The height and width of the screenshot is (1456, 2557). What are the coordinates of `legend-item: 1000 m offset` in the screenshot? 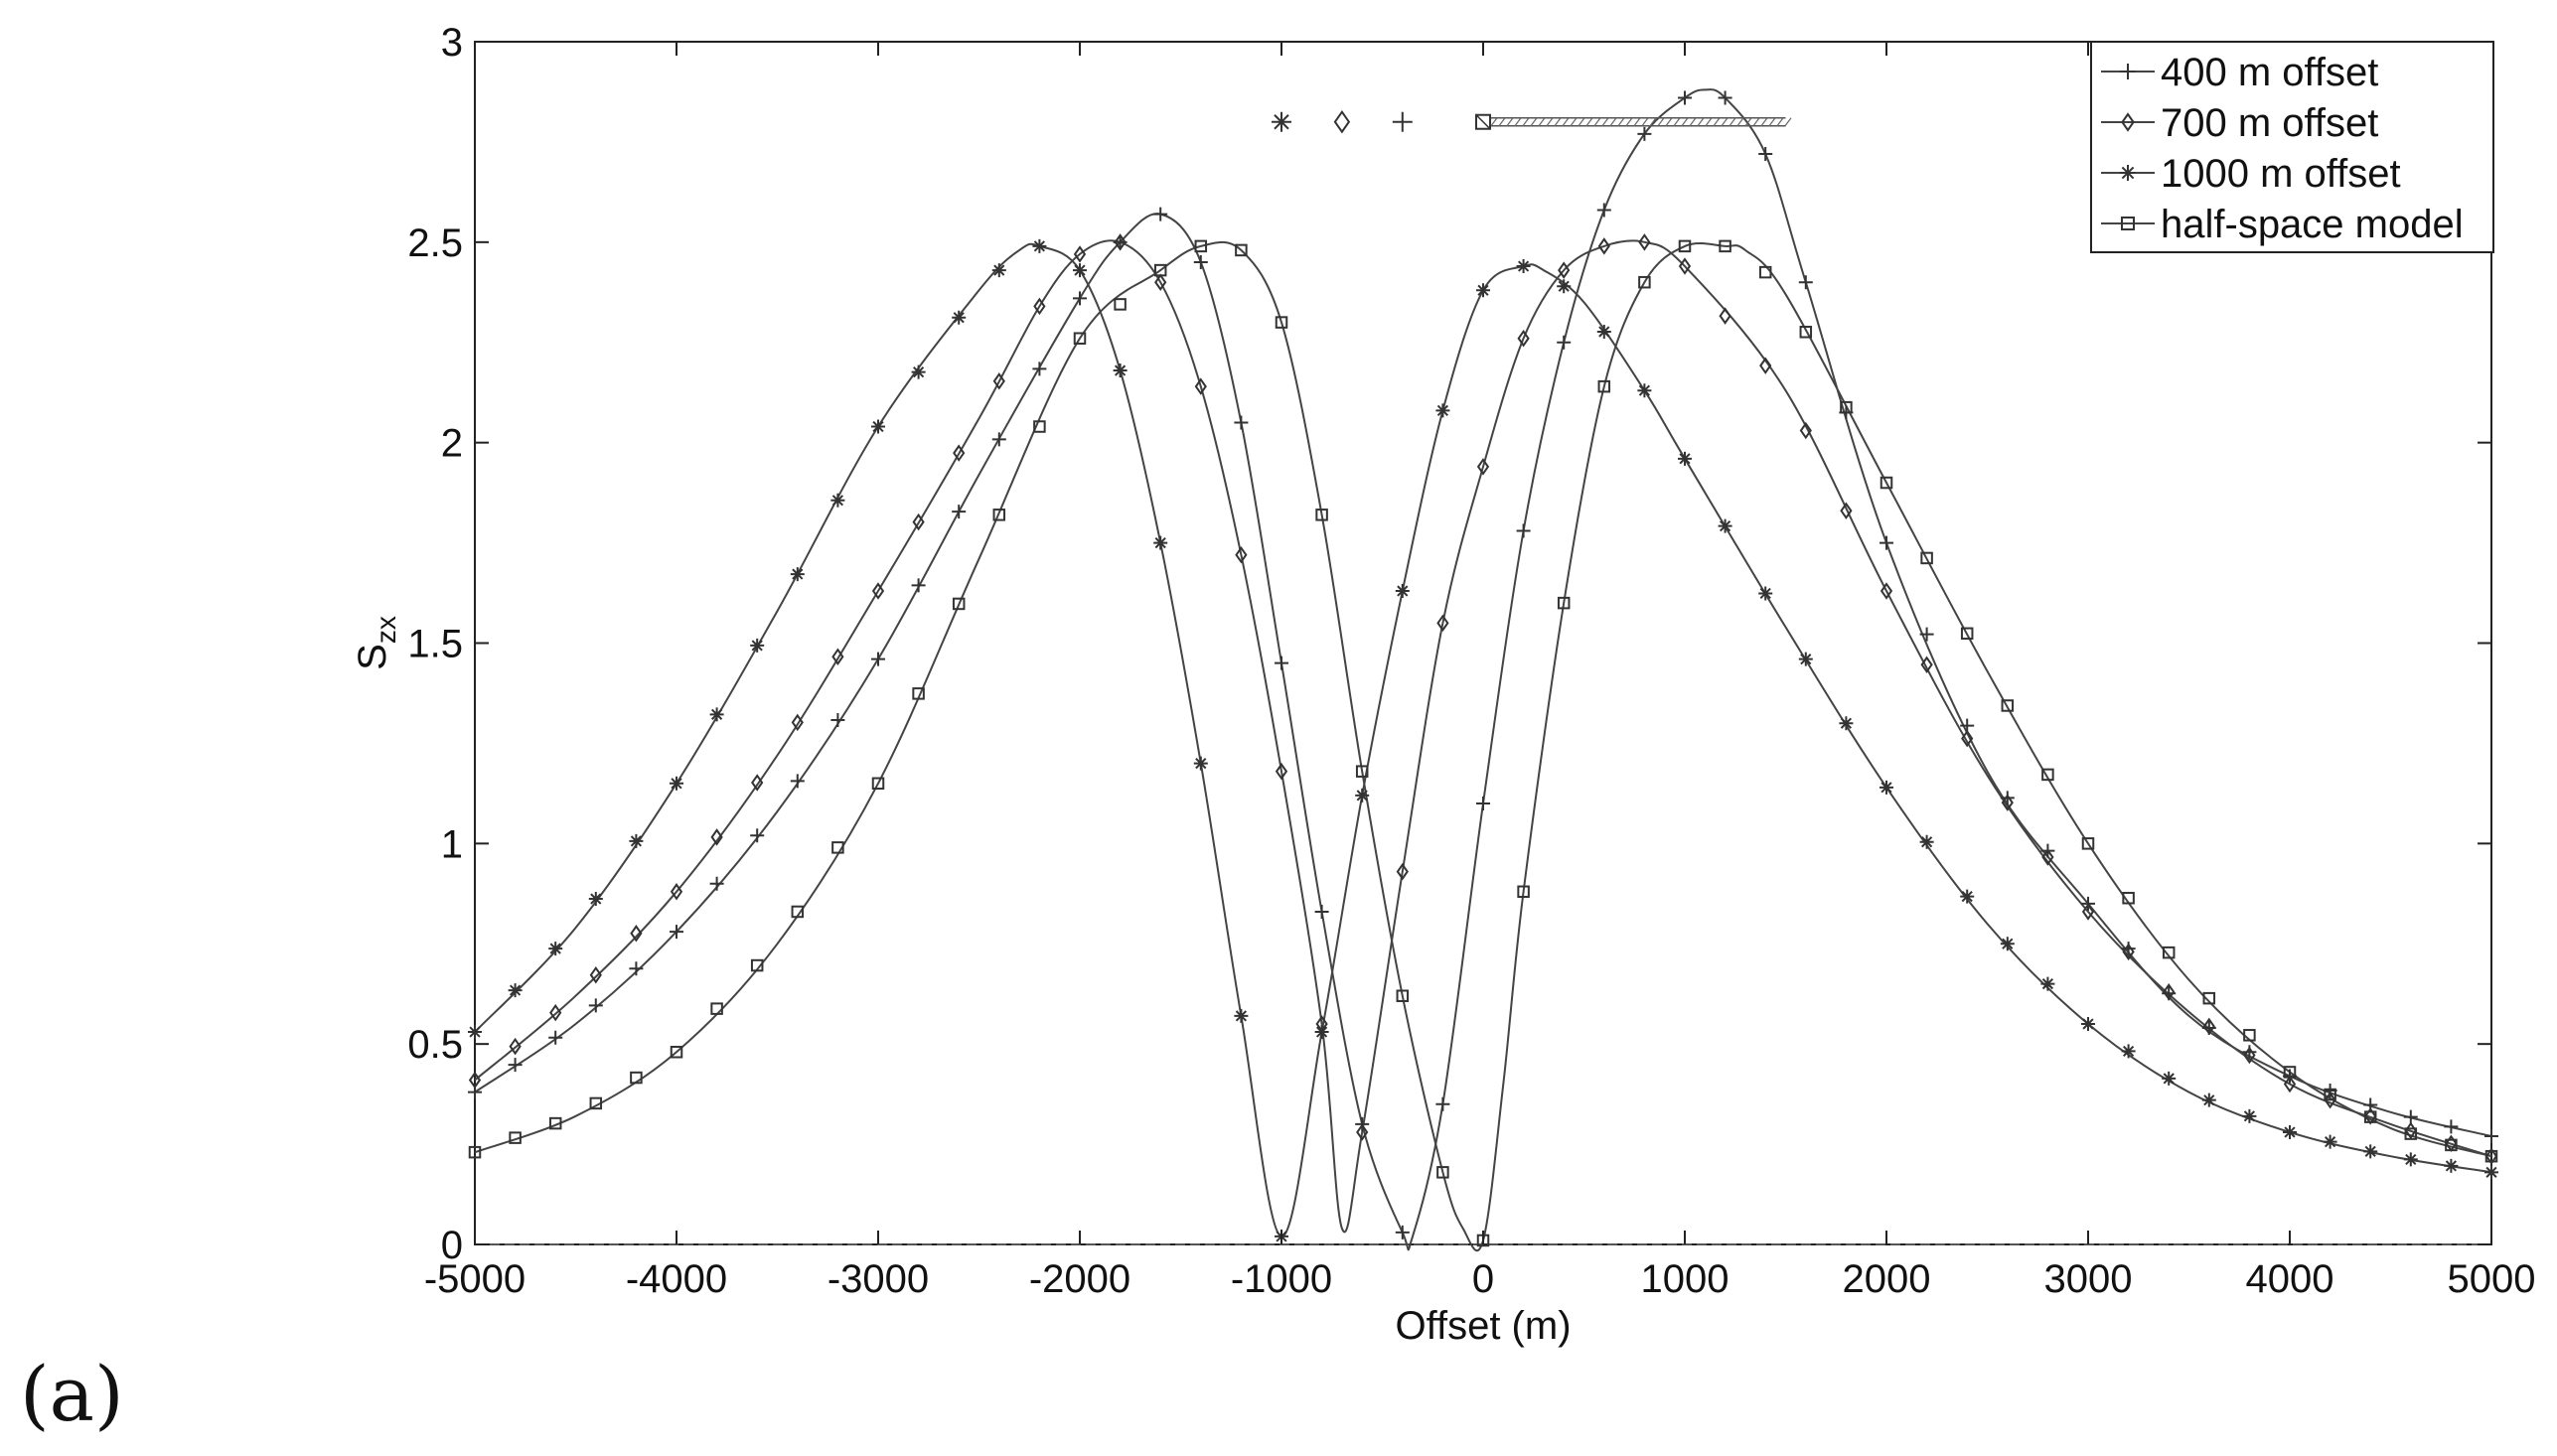 It's located at (2251, 174).